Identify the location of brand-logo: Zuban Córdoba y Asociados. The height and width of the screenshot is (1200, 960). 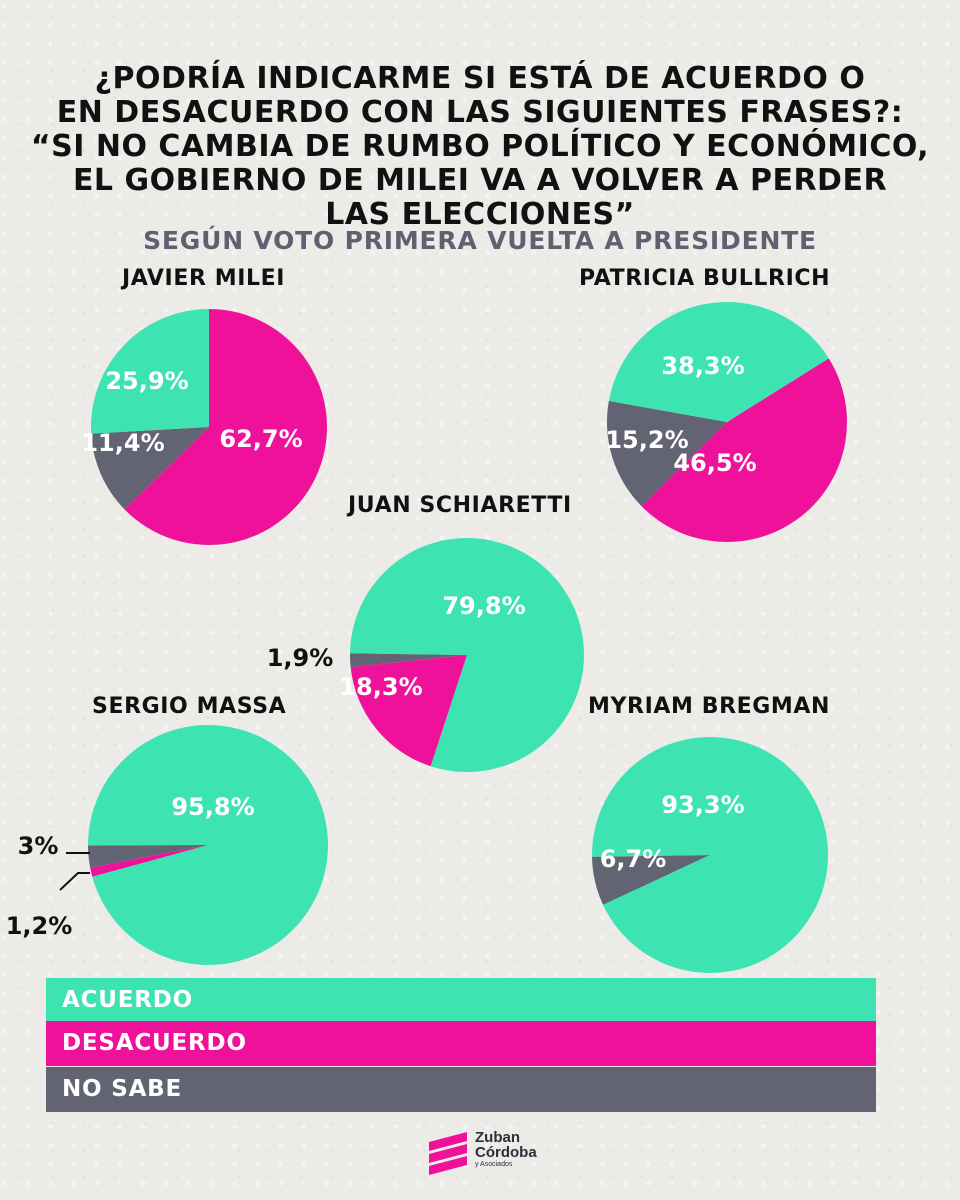
(487, 1155).